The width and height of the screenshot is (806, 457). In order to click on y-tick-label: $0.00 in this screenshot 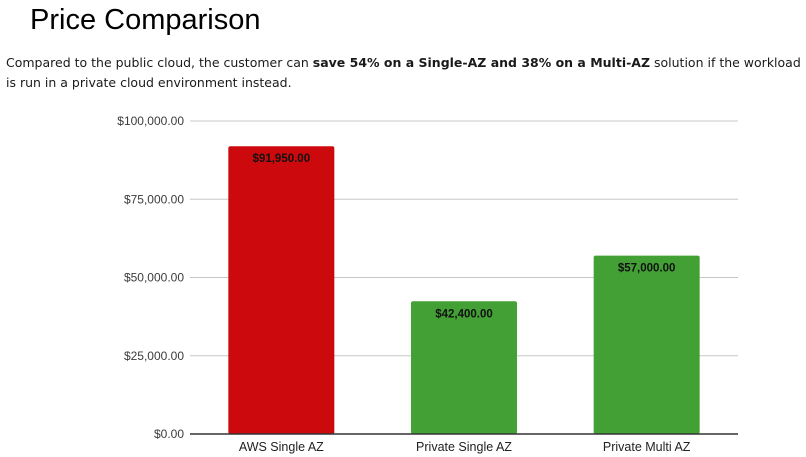, I will do `click(169, 434)`.